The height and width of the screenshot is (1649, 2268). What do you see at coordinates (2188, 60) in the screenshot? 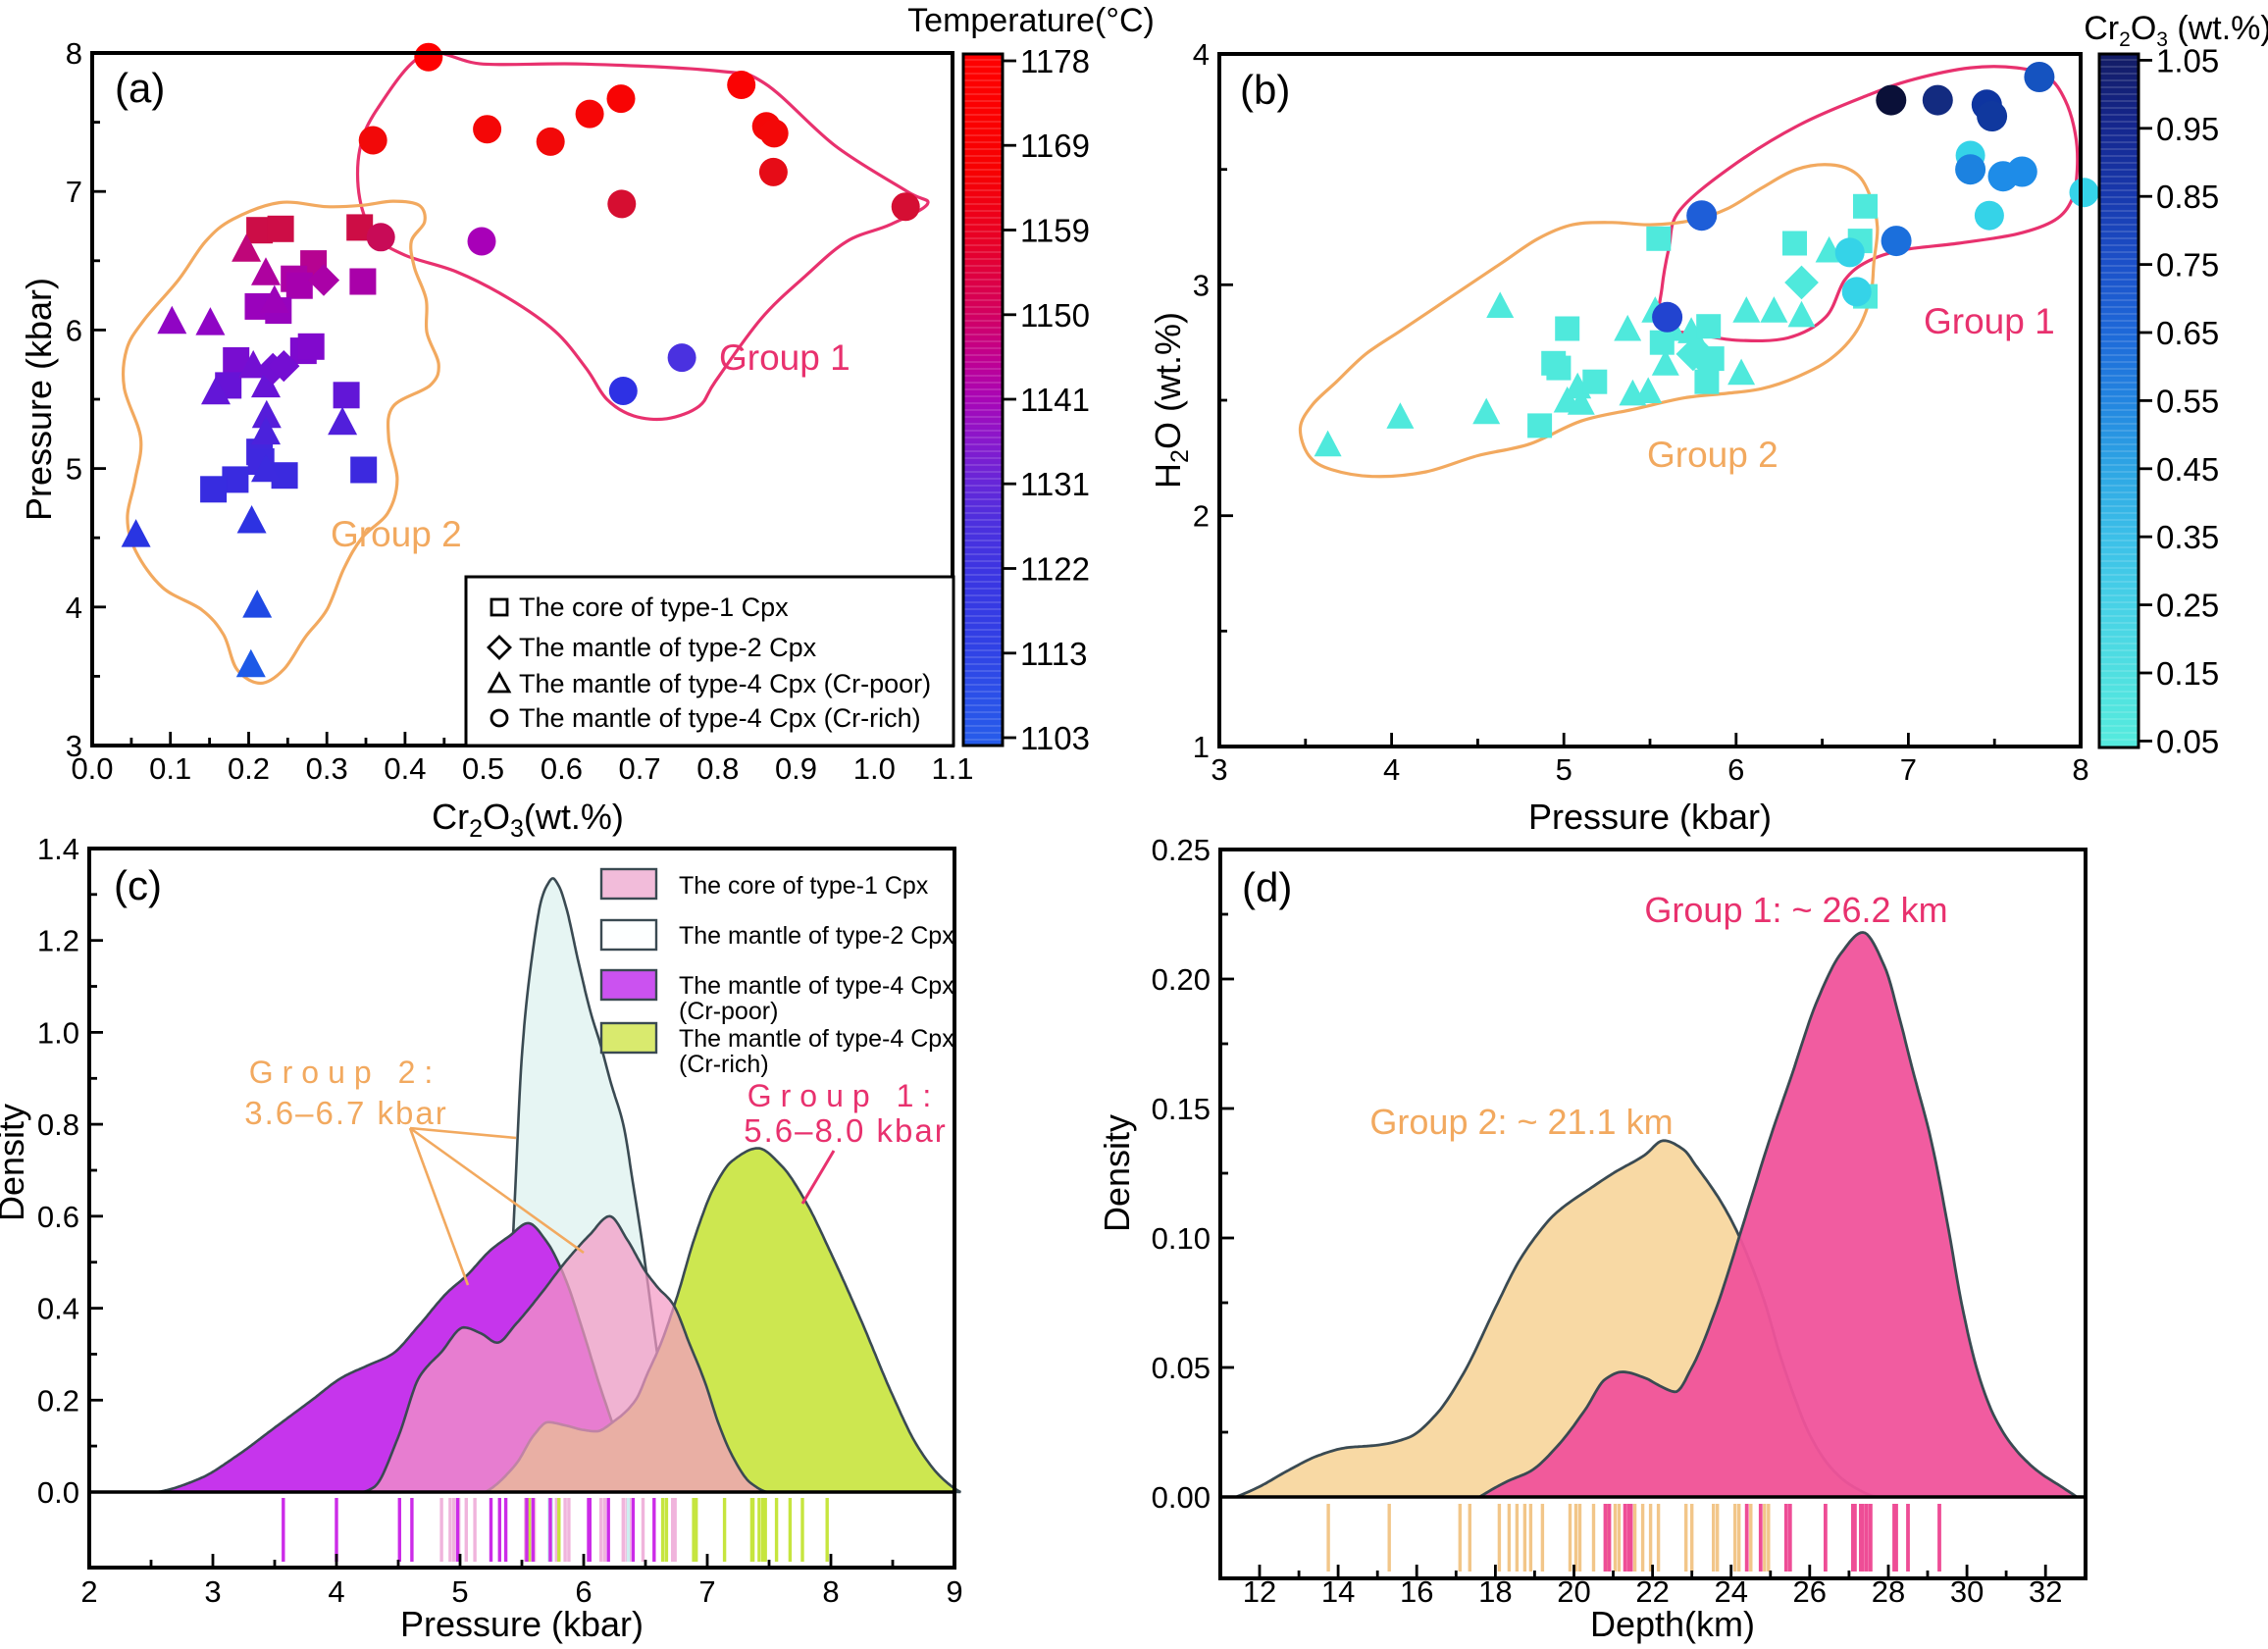
I see `svg-text: 1.05` at bounding box center [2188, 60].